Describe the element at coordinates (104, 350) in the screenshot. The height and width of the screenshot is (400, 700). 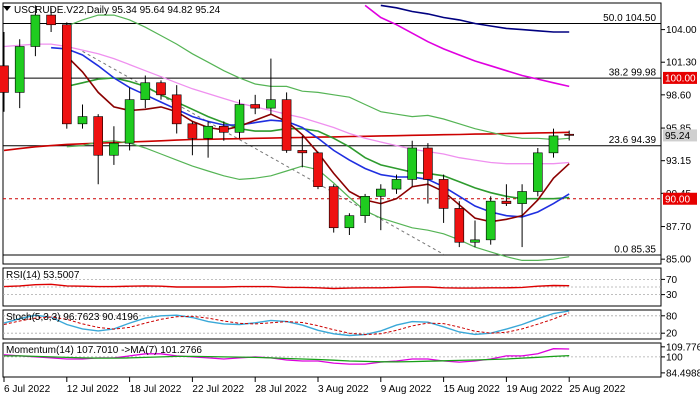
I see `indicator-title: Momentum(14) 107.7010 ->MA(7) 101.2766` at that location.